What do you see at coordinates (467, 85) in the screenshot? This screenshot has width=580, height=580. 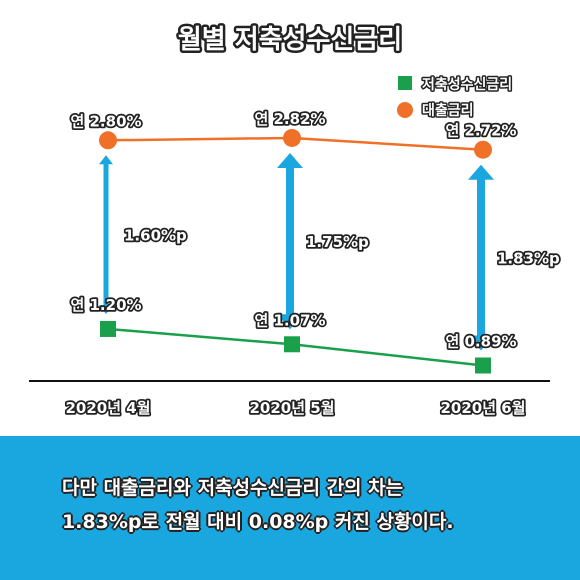 I see `legend-label-savings: 저축성수신금리` at bounding box center [467, 85].